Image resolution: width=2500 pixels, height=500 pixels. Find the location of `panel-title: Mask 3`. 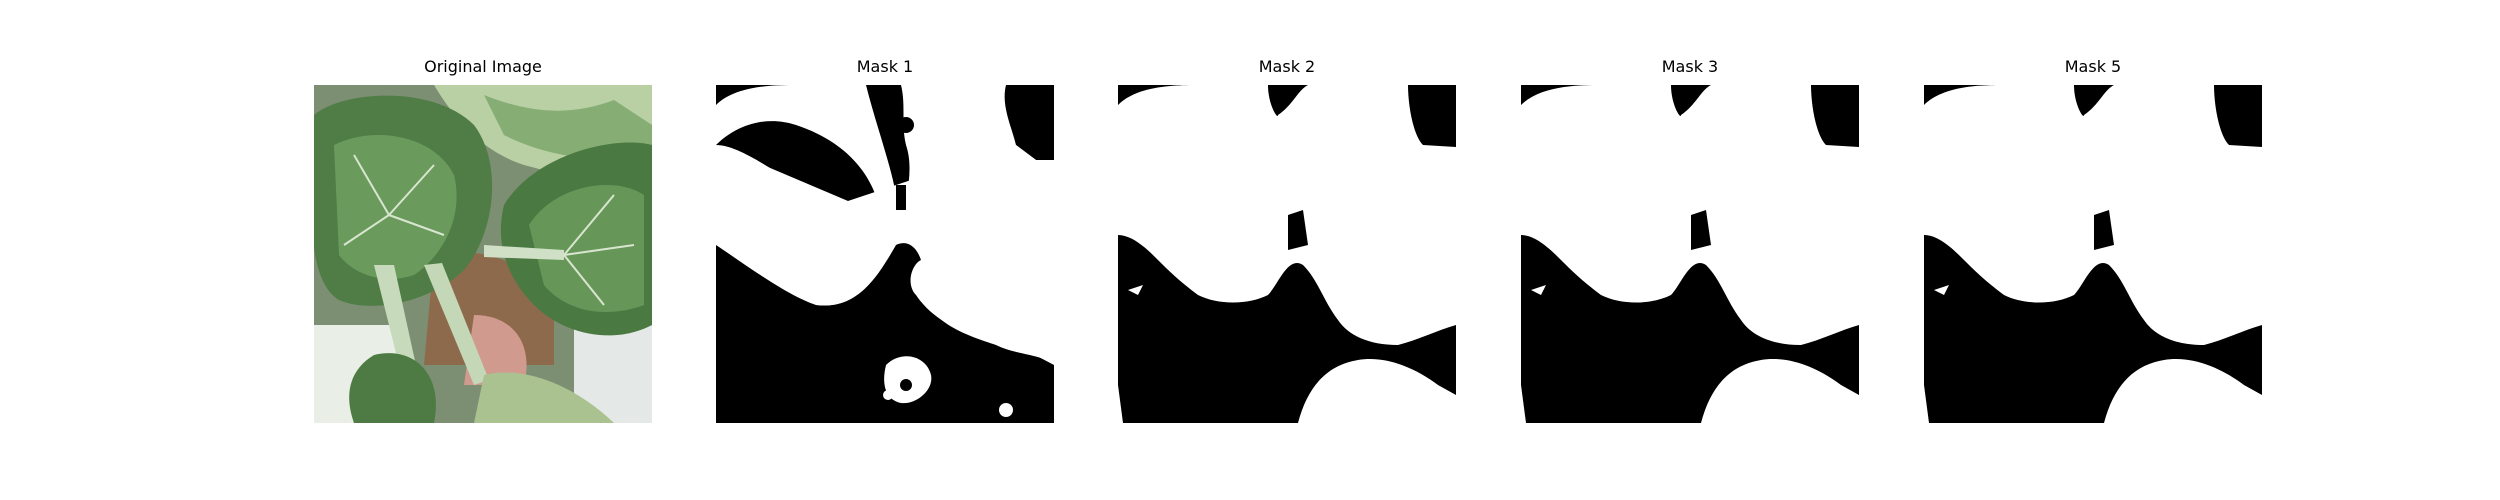

panel-title: Mask 3 is located at coordinates (1690, 66).